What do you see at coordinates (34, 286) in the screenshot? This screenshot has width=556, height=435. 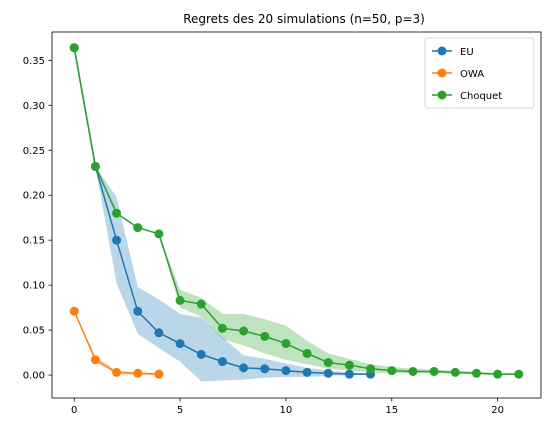 I see `y-tick-label: 0.10` at bounding box center [34, 286].